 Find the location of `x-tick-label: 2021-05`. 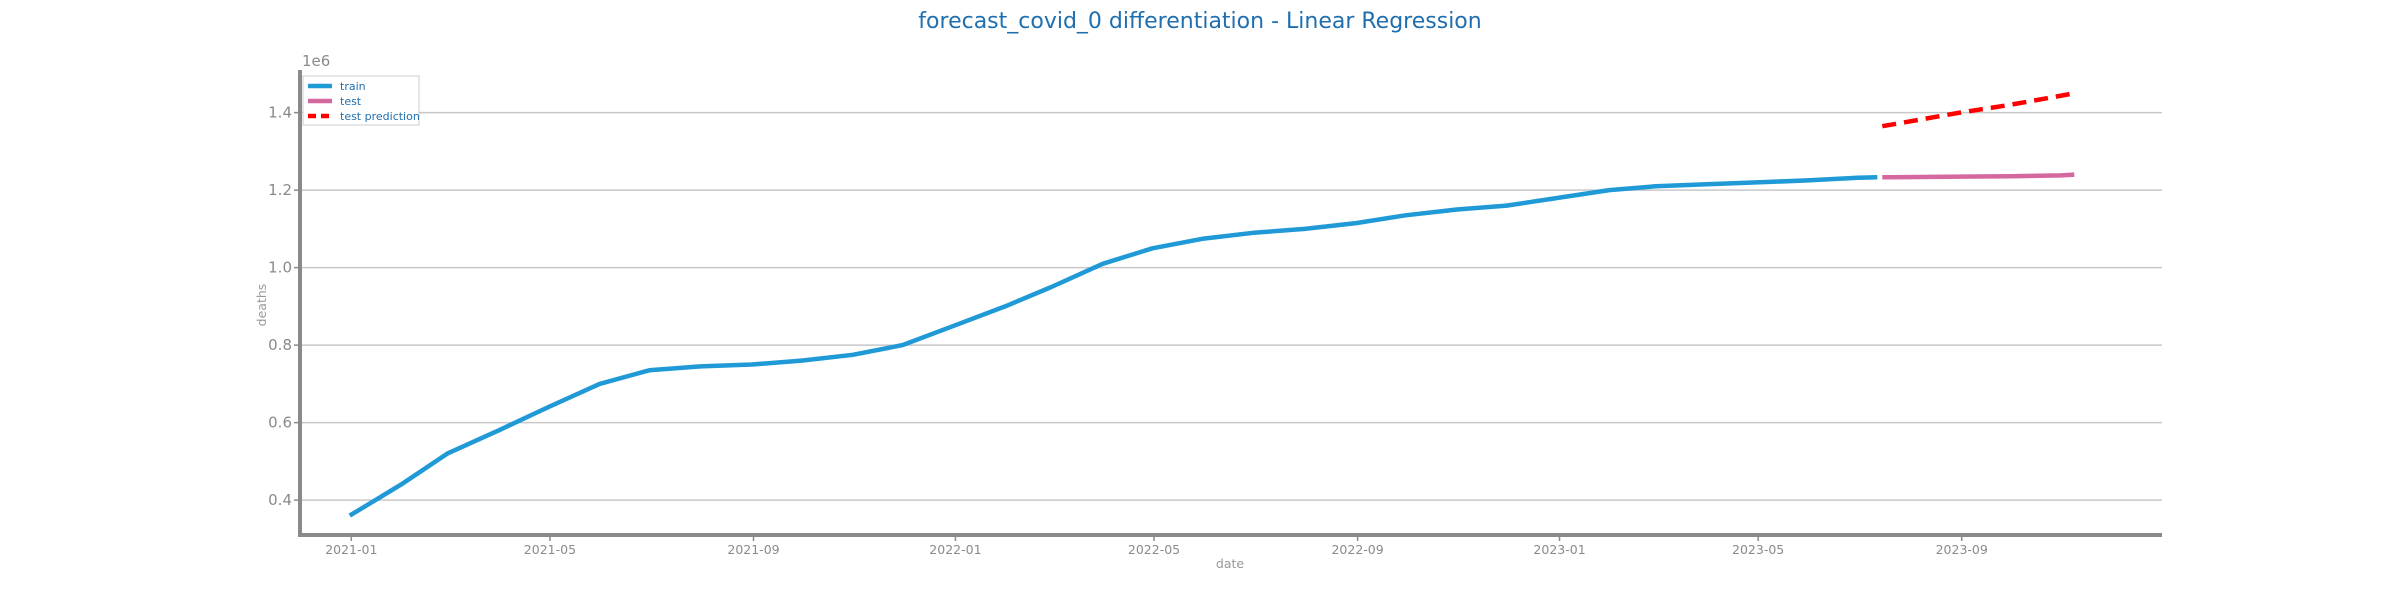

x-tick-label: 2021-05 is located at coordinates (550, 549).